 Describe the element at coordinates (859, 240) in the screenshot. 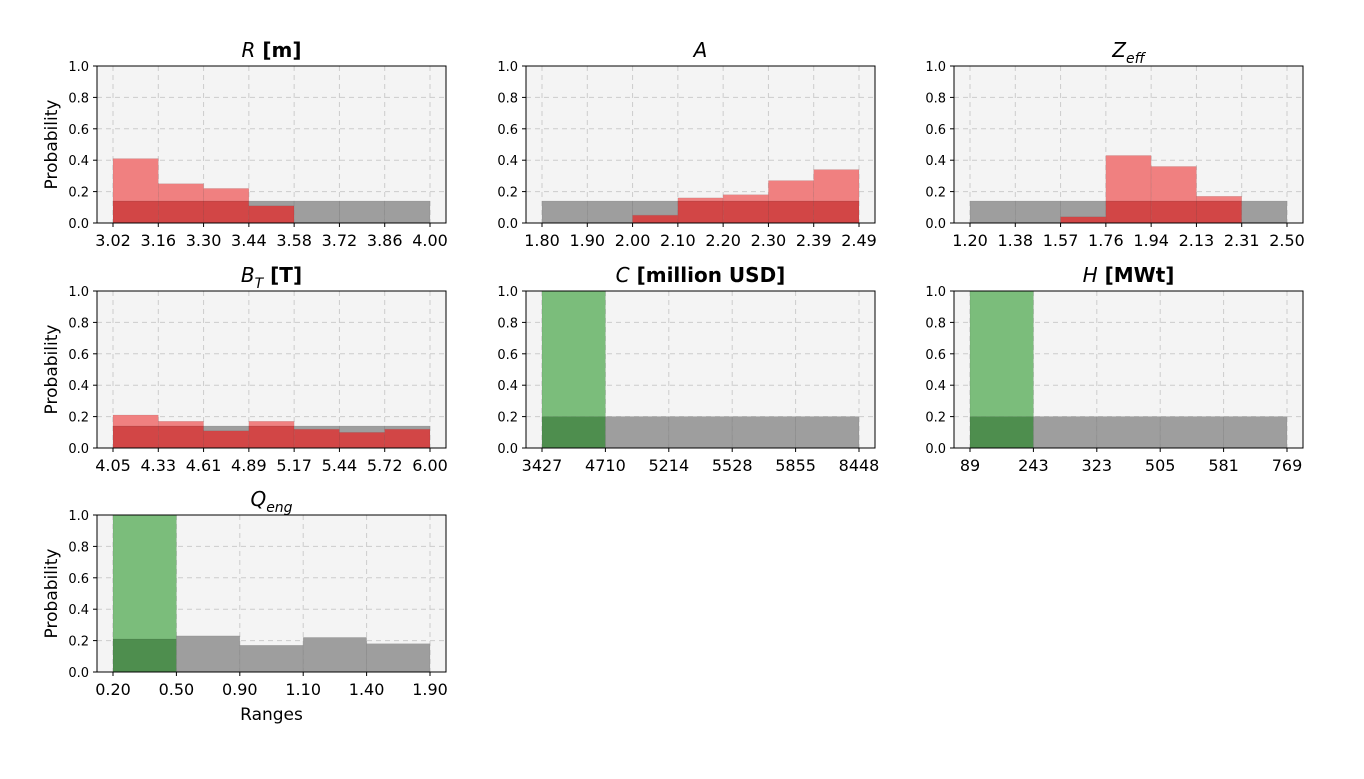

I see `x-tick-label: 2.49` at that location.